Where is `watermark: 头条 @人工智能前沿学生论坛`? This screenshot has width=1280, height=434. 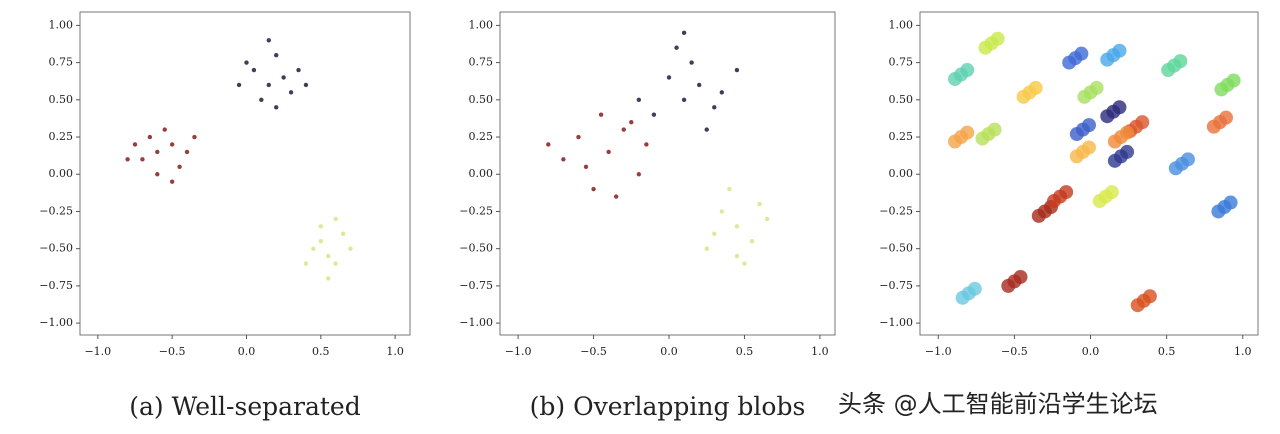 watermark: 头条 @人工智能前沿学生论坛 is located at coordinates (998, 404).